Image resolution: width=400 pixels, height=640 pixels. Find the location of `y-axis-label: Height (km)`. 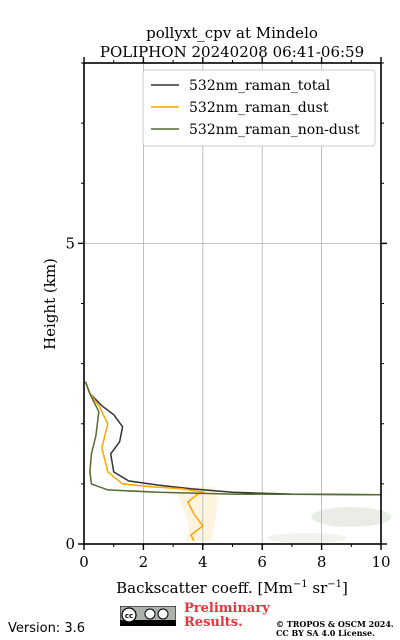

y-axis-label: Height (km) is located at coordinates (50, 304).